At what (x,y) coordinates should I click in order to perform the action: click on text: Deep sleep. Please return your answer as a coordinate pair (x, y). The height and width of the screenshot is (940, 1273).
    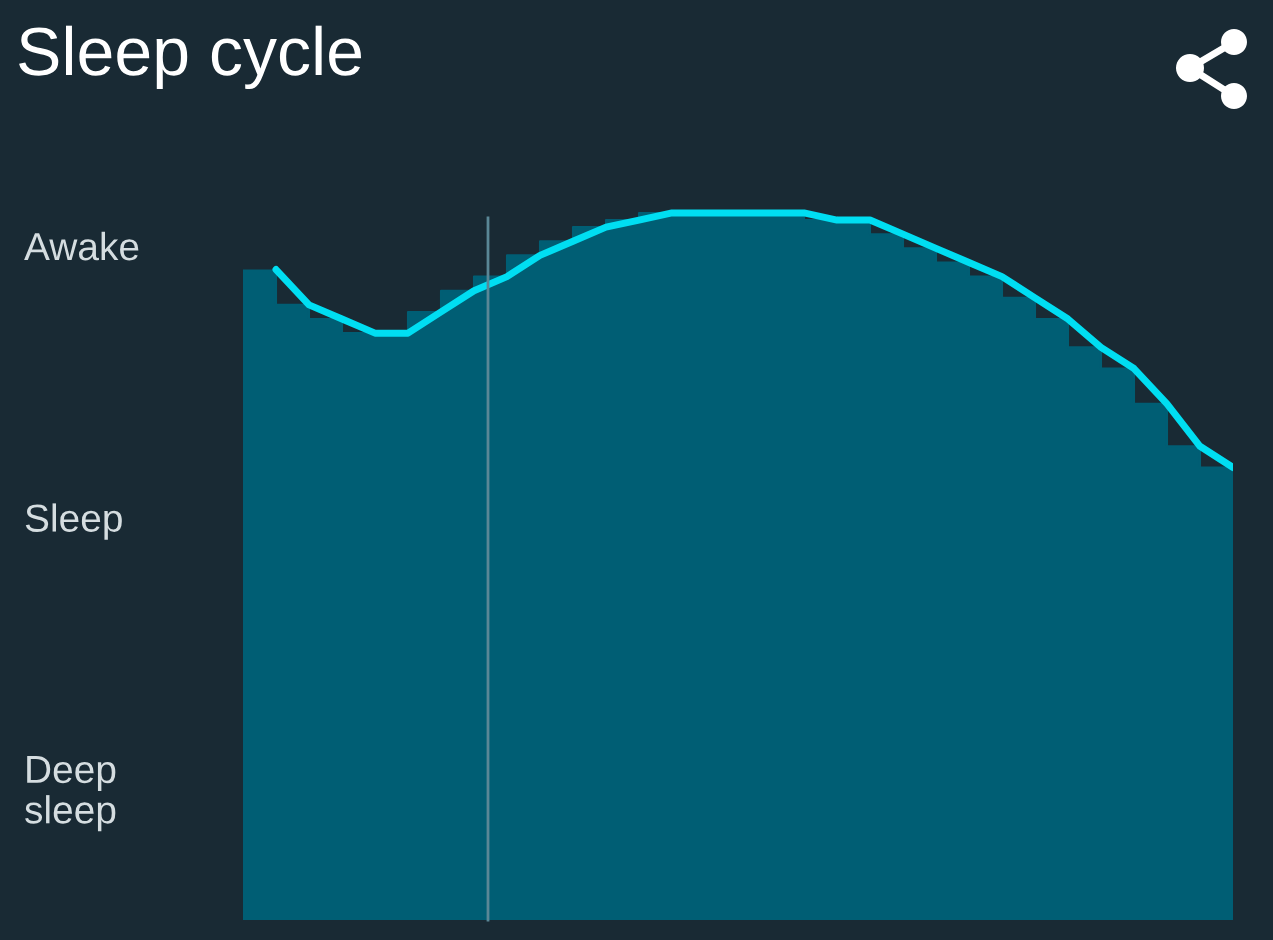
    Looking at the image, I should click on (70, 794).